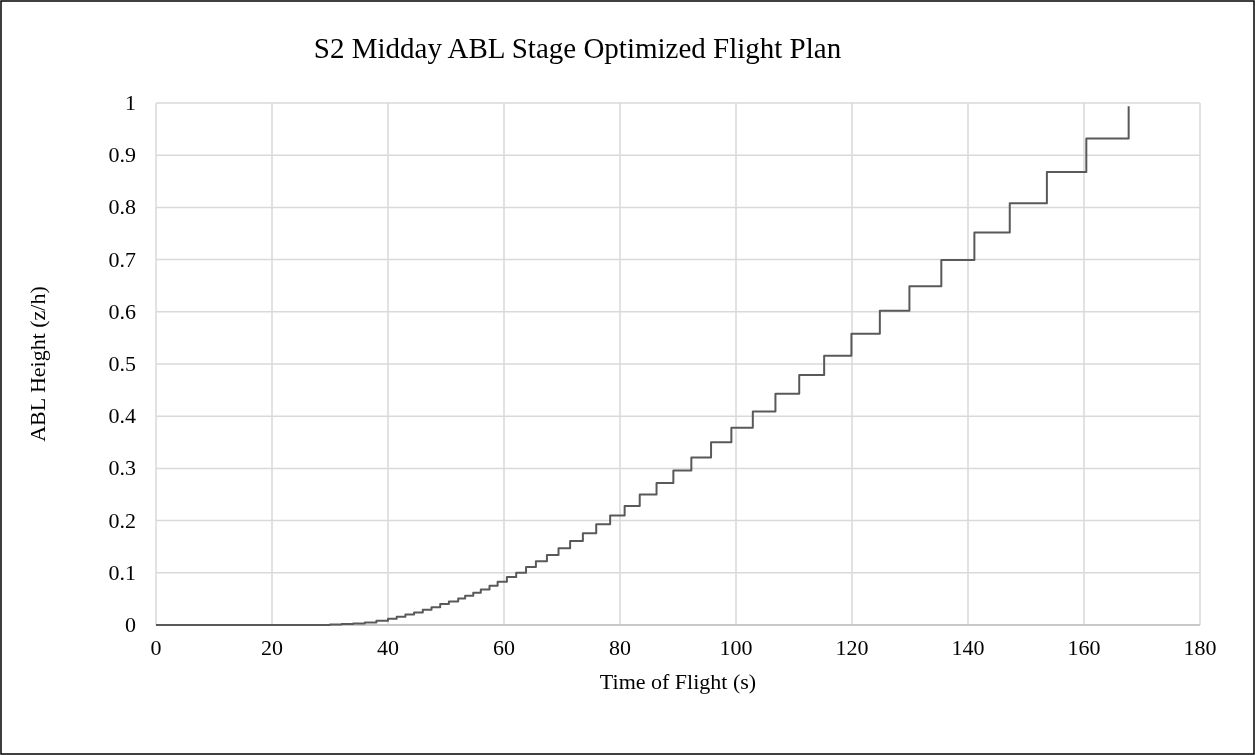 The image size is (1255, 755). I want to click on x-tick-label: 160, so click(1084, 647).